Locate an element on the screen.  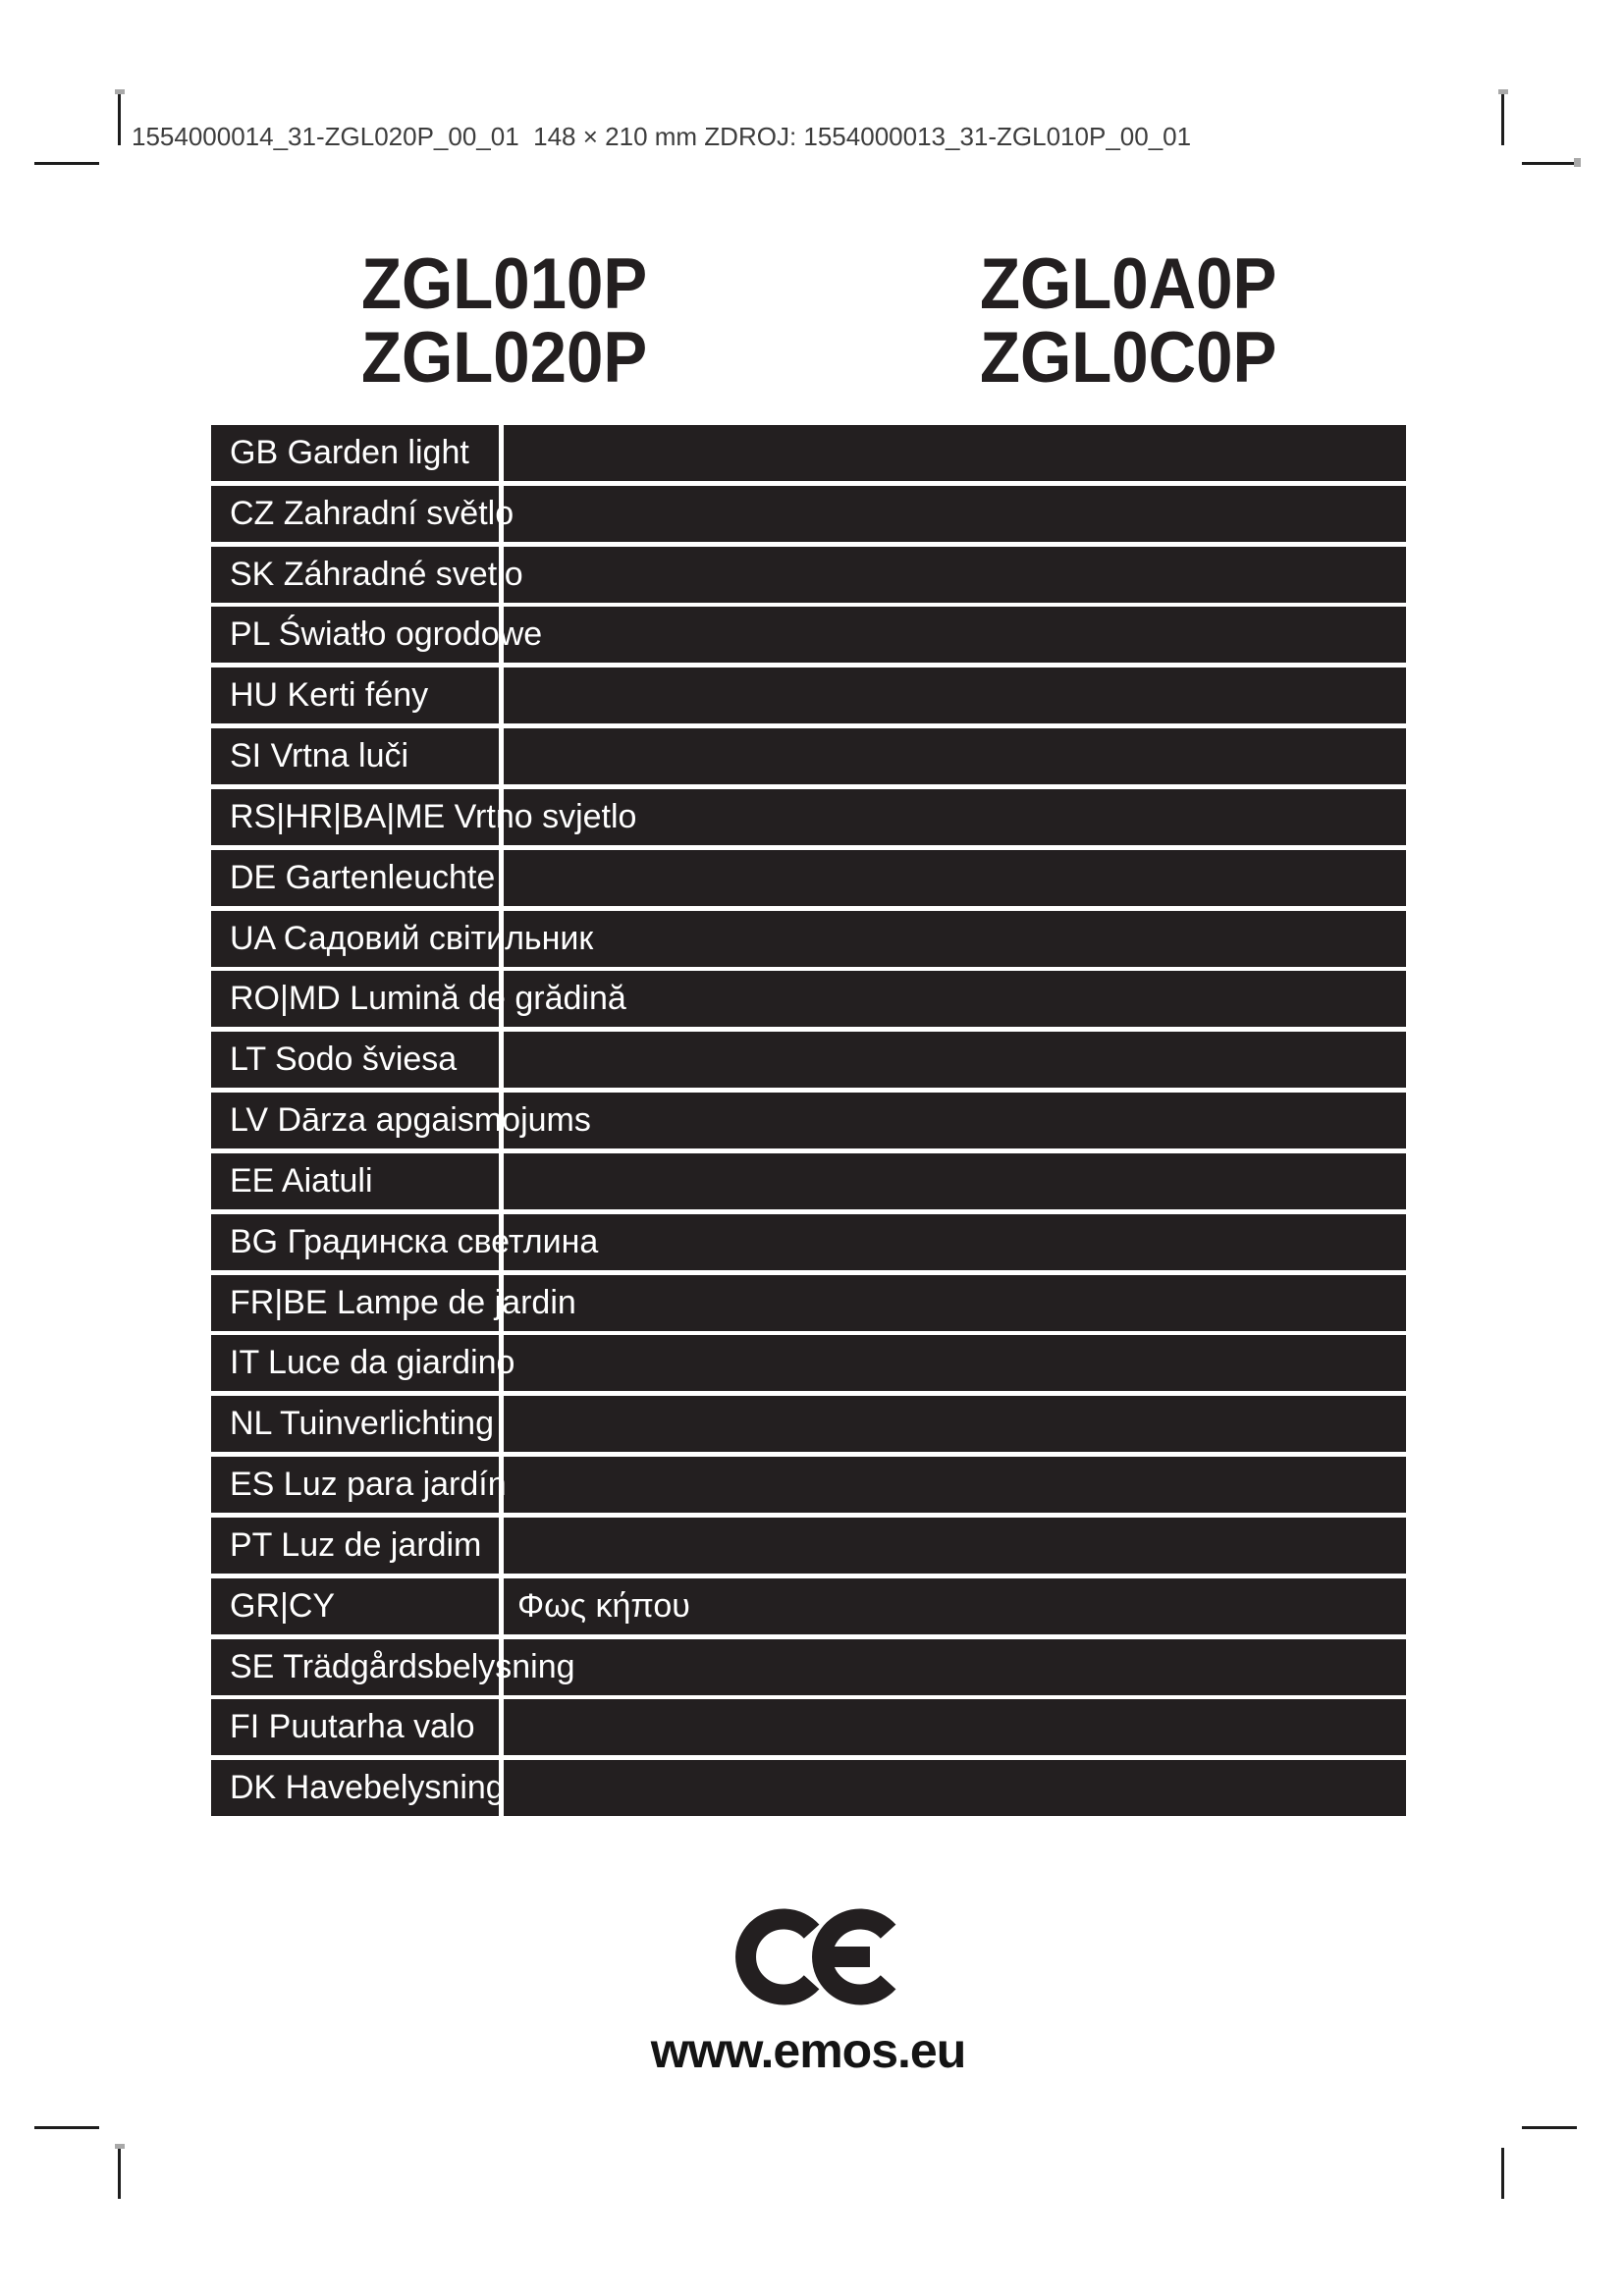
language-row: SK Záhradné svetlo is located at coordinates (808, 575).